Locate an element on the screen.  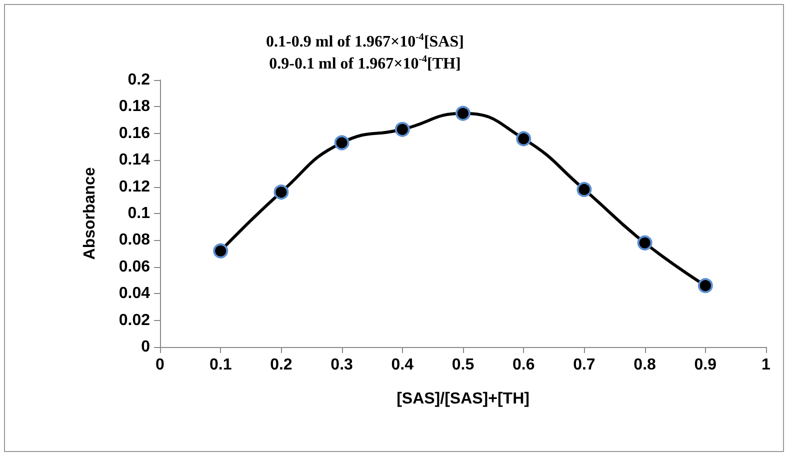
x-tick-label: 0.7 is located at coordinates (584, 365).